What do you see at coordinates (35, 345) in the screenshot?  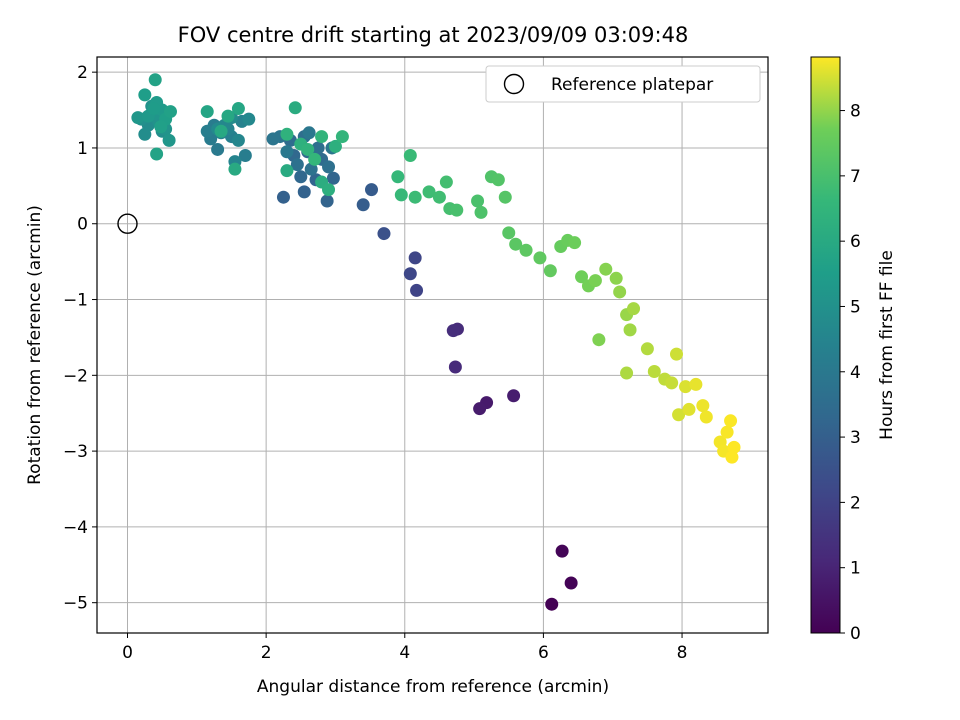 I see `y-axis-label: Rotation from reference (arcmin)` at bounding box center [35, 345].